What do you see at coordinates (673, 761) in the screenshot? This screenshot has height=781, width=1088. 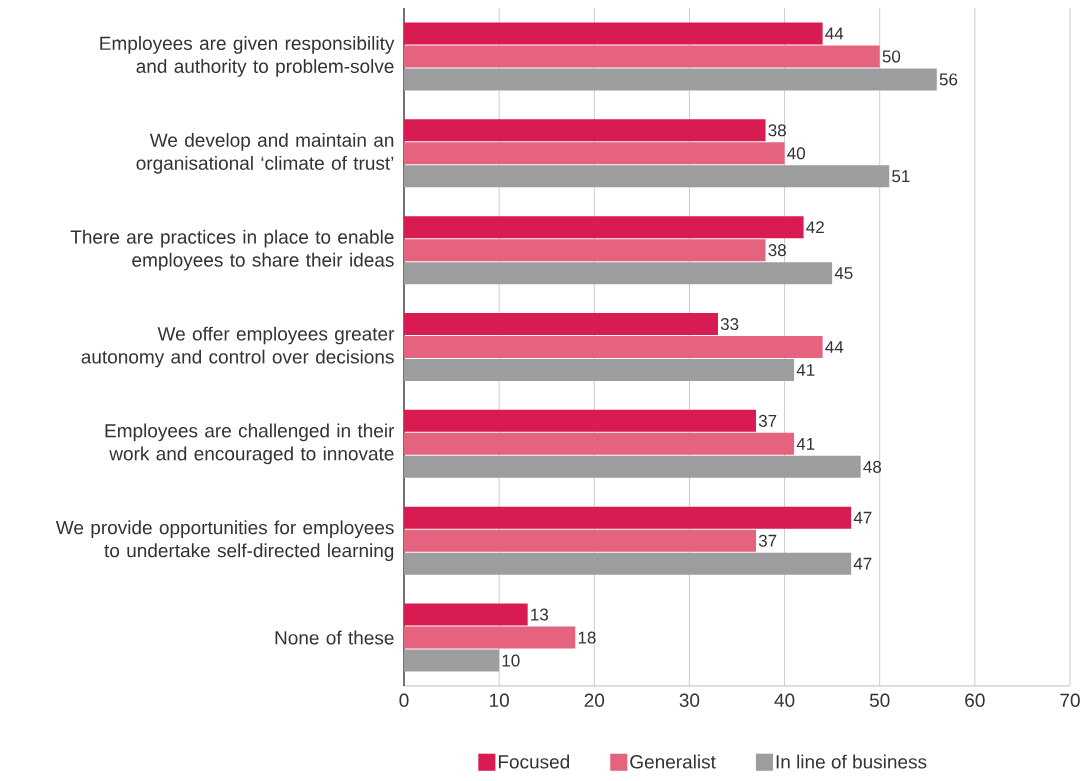 I see `legend-label: Generalist` at bounding box center [673, 761].